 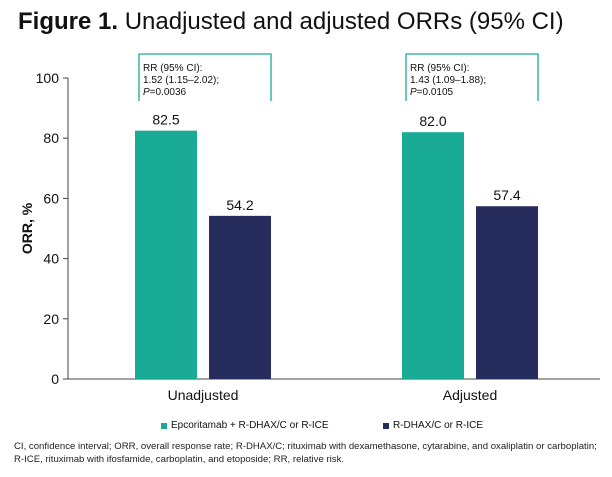 What do you see at coordinates (386, 425) in the screenshot?
I see `legend-swatch-comparator` at bounding box center [386, 425].